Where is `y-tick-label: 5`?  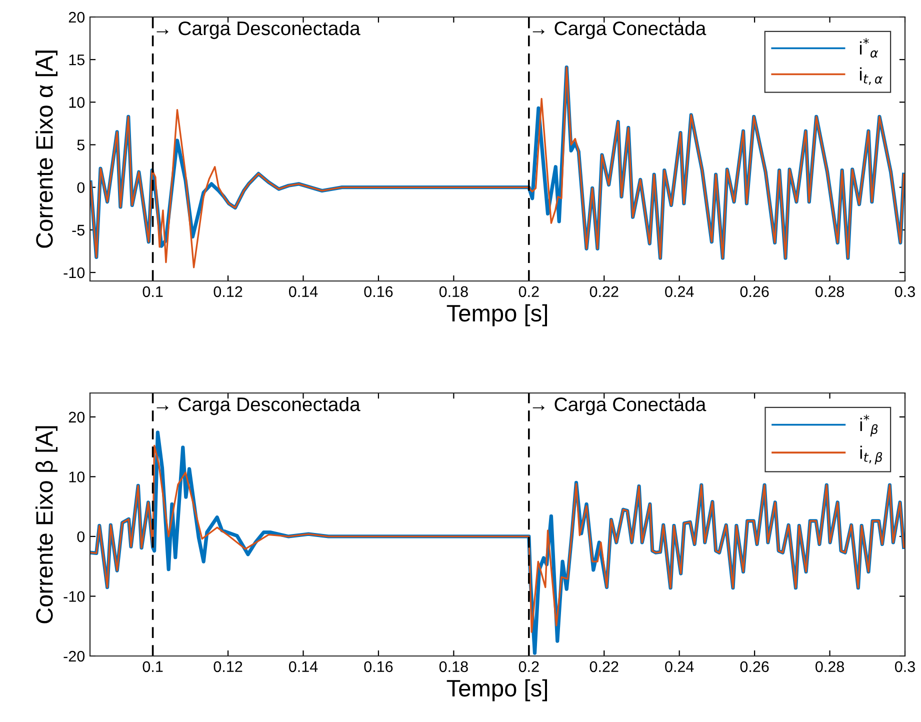 y-tick-label: 5 is located at coordinates (80, 145).